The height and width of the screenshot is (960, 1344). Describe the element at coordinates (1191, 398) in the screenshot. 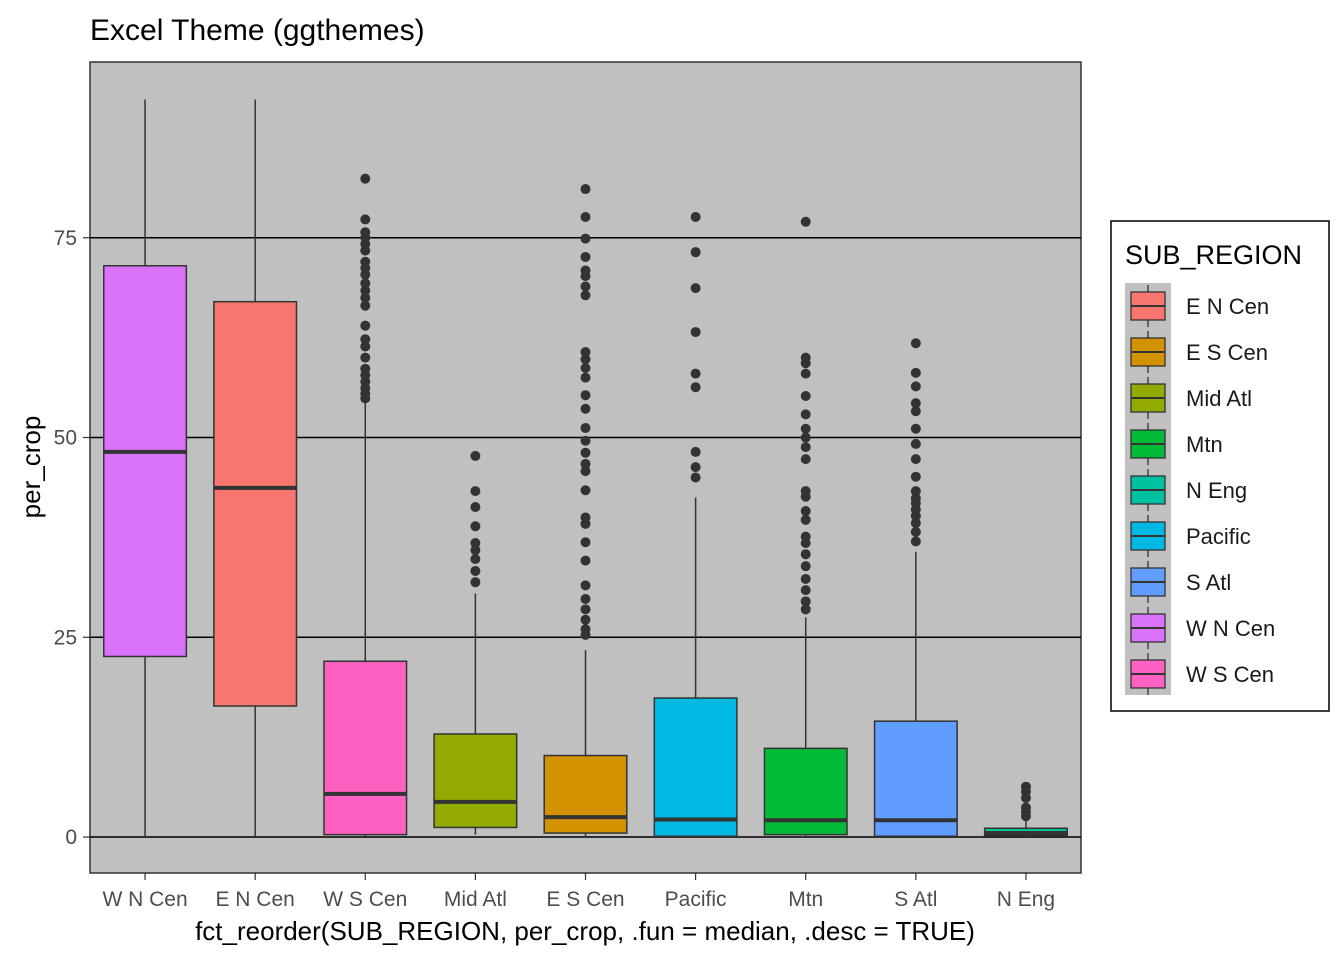

I see `legend-item: Mid Atl` at that location.